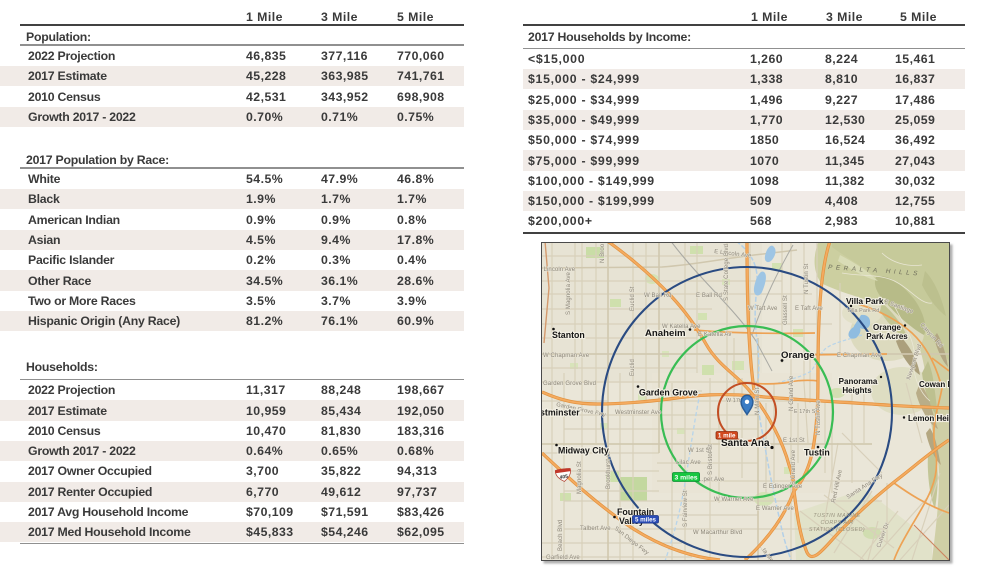 This screenshot has height=582, width=984. I want to click on svg-text: Beach Blvd, so click(561, 535).